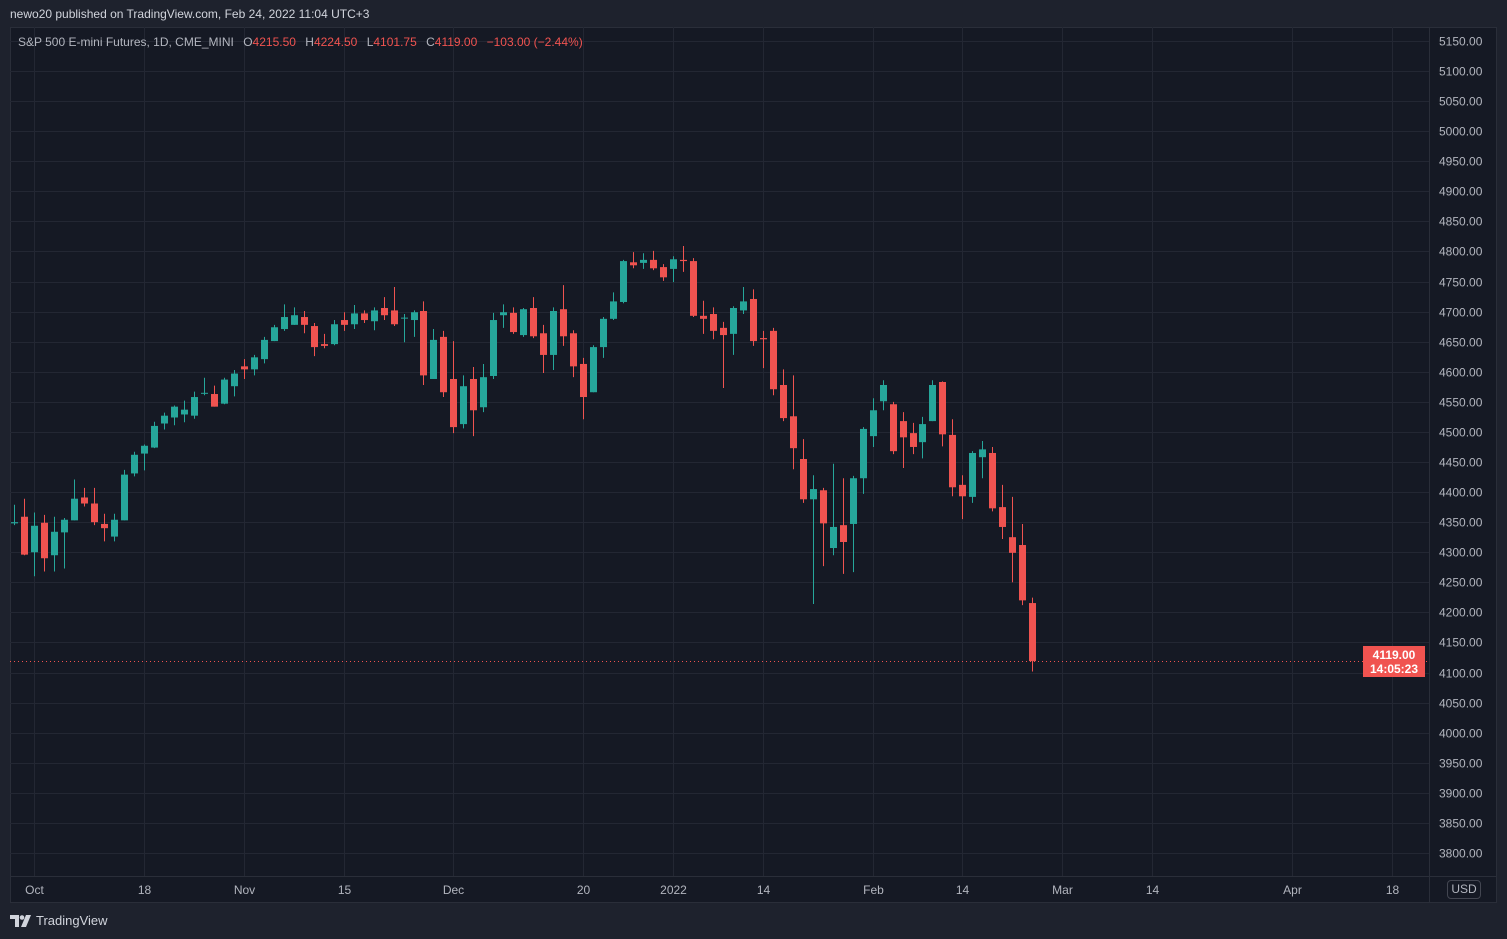 The image size is (1507, 939). Describe the element at coordinates (1461, 313) in the screenshot. I see `price-tick-label: 4700.00` at that location.